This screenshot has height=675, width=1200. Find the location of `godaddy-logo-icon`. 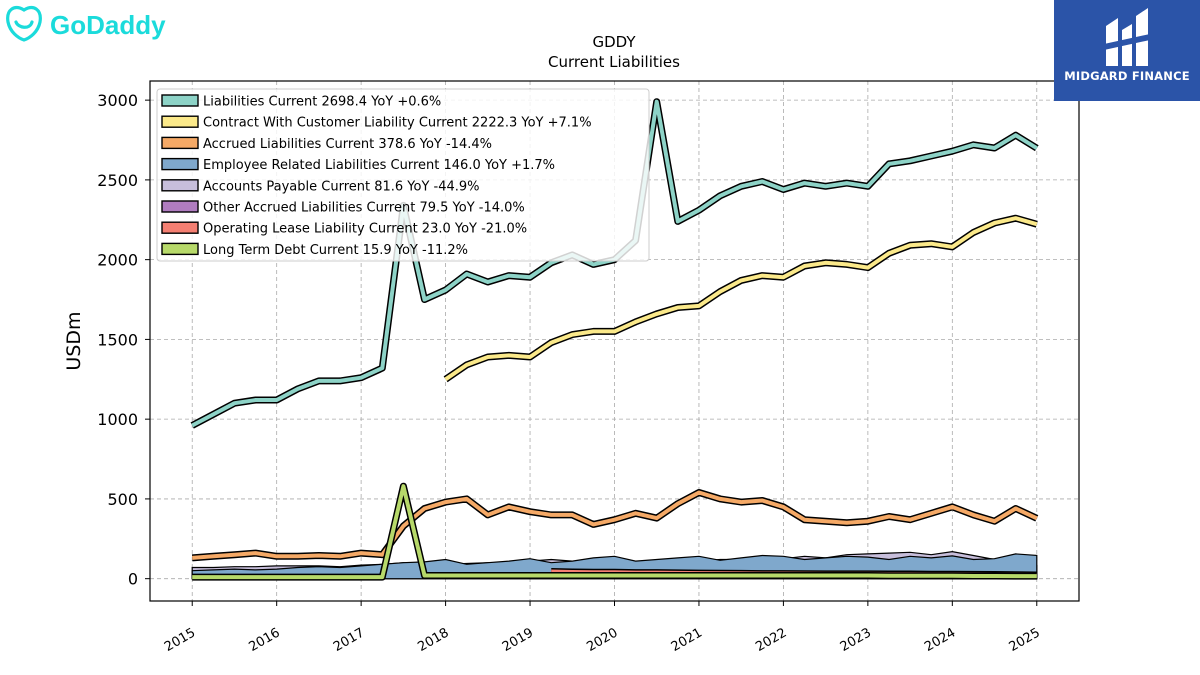

godaddy-logo-icon is located at coordinates (24, 24).